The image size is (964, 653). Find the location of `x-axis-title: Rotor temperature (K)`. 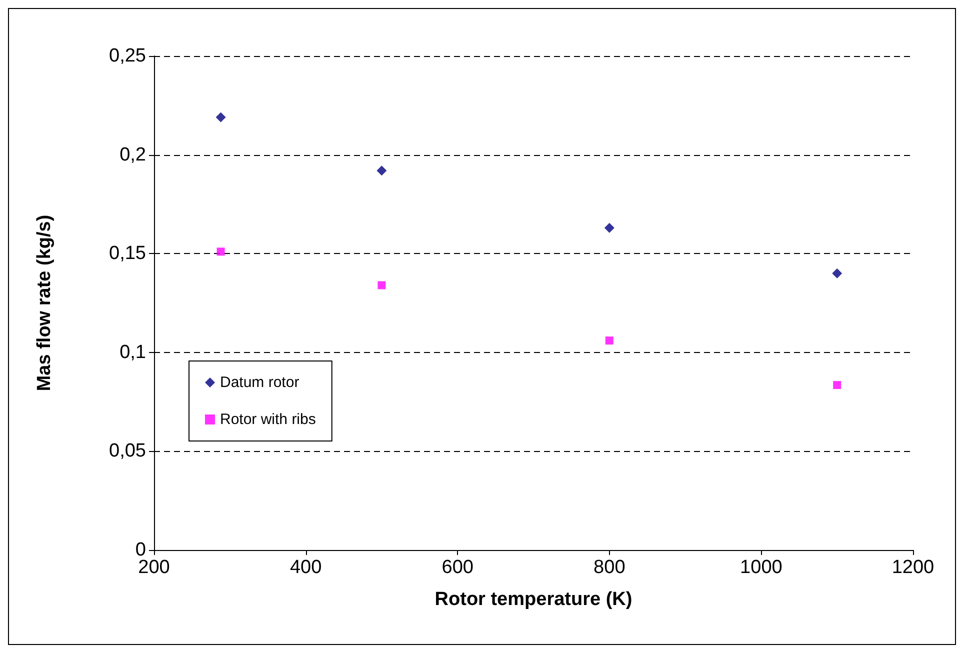

x-axis-title: Rotor temperature (K) is located at coordinates (533, 599).